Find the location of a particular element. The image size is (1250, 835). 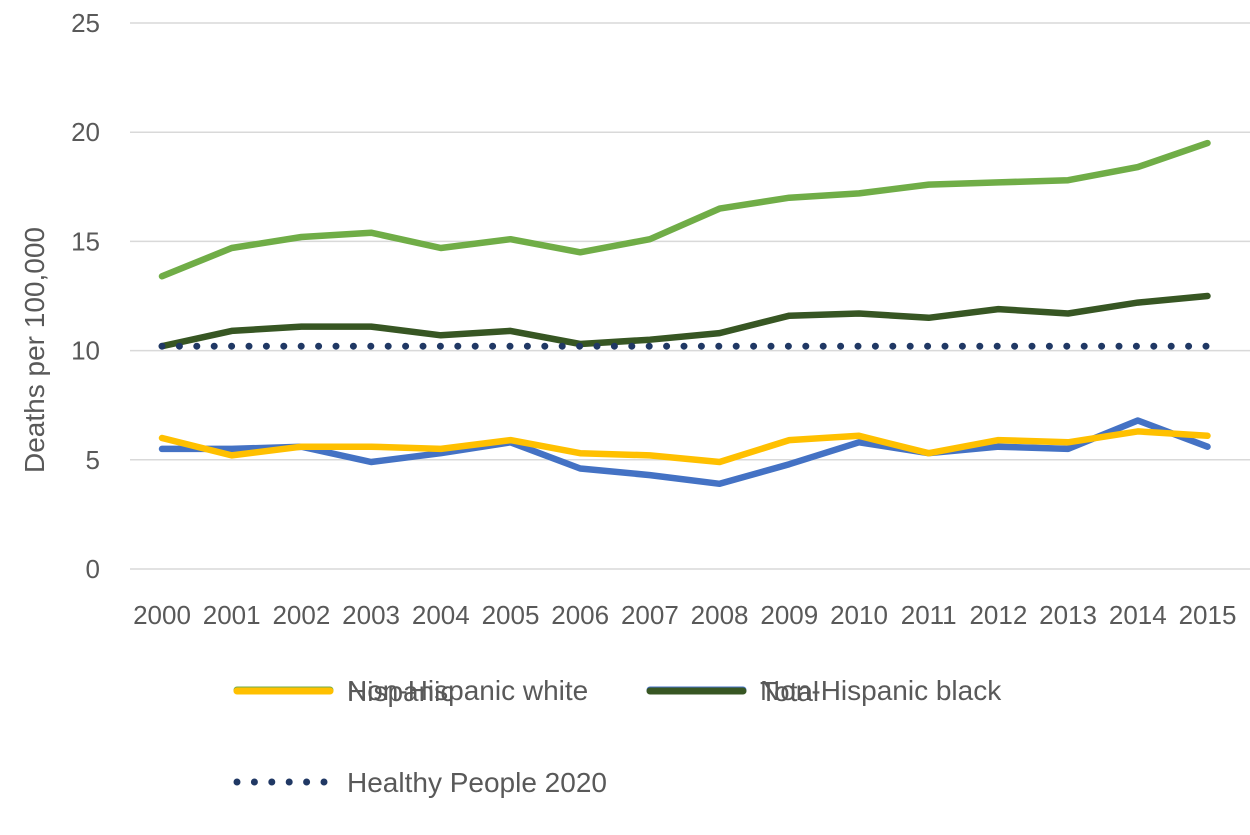

x-tick-label: 2015 is located at coordinates (1208, 615).